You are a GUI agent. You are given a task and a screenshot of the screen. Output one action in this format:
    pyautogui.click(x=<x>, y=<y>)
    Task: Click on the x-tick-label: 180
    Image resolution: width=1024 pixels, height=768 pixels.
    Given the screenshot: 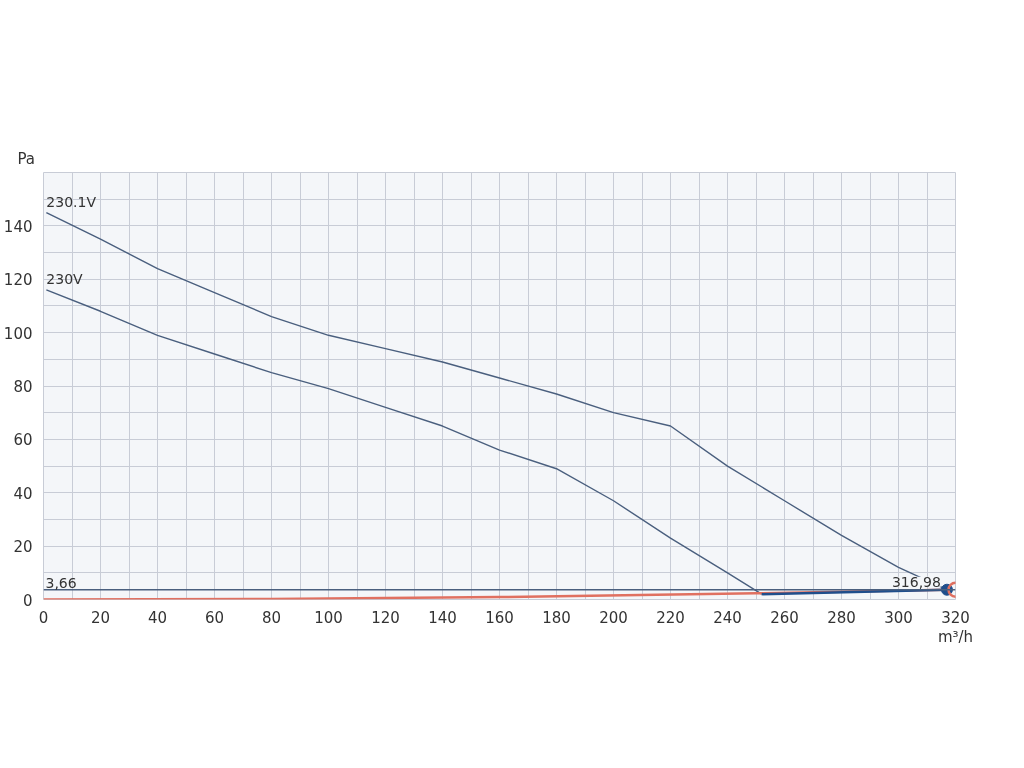 What is the action you would take?
    pyautogui.click(x=556, y=617)
    